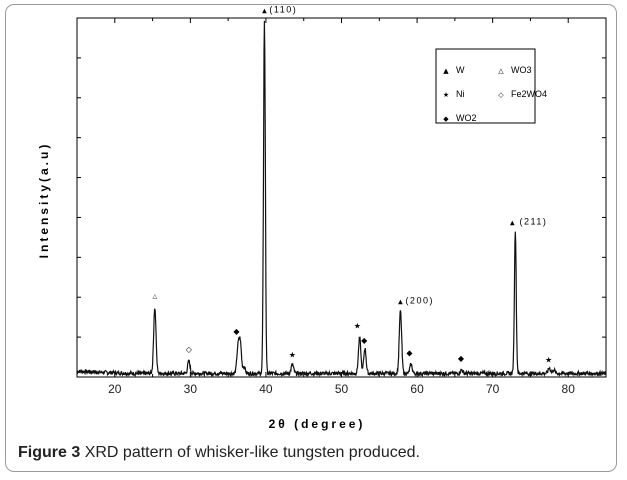  I want to click on legend-label: WO2, so click(466, 118).